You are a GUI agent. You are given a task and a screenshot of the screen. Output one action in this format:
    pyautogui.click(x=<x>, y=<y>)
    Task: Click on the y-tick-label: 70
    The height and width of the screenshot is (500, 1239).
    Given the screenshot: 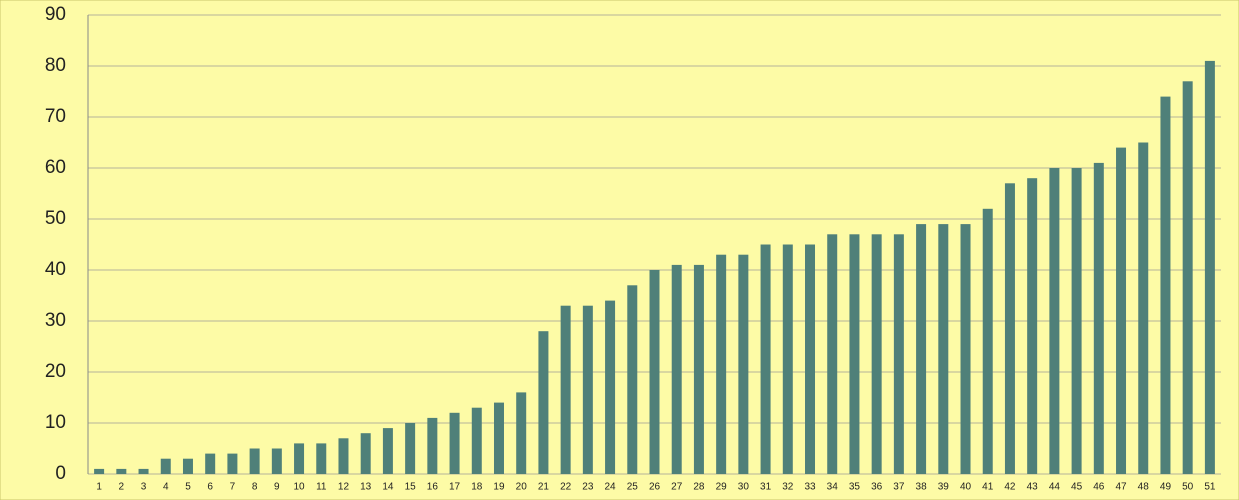 What is the action you would take?
    pyautogui.click(x=55, y=116)
    